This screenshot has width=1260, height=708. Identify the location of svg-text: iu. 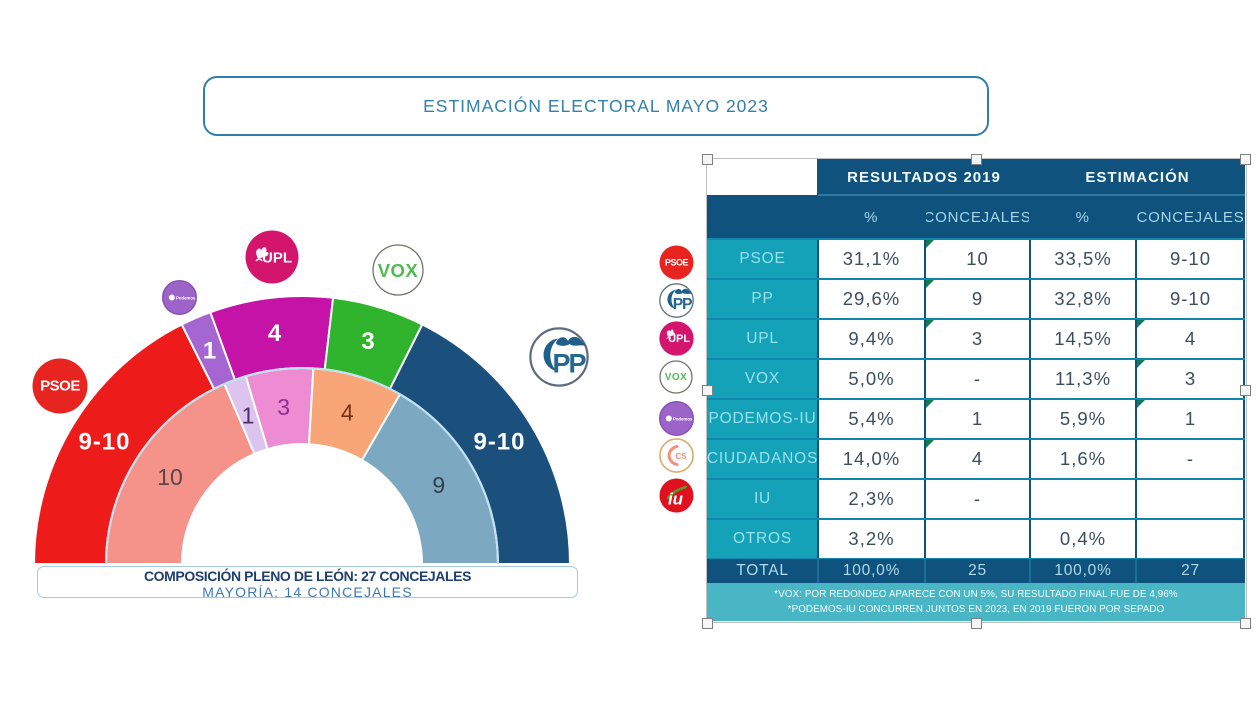
(675, 498).